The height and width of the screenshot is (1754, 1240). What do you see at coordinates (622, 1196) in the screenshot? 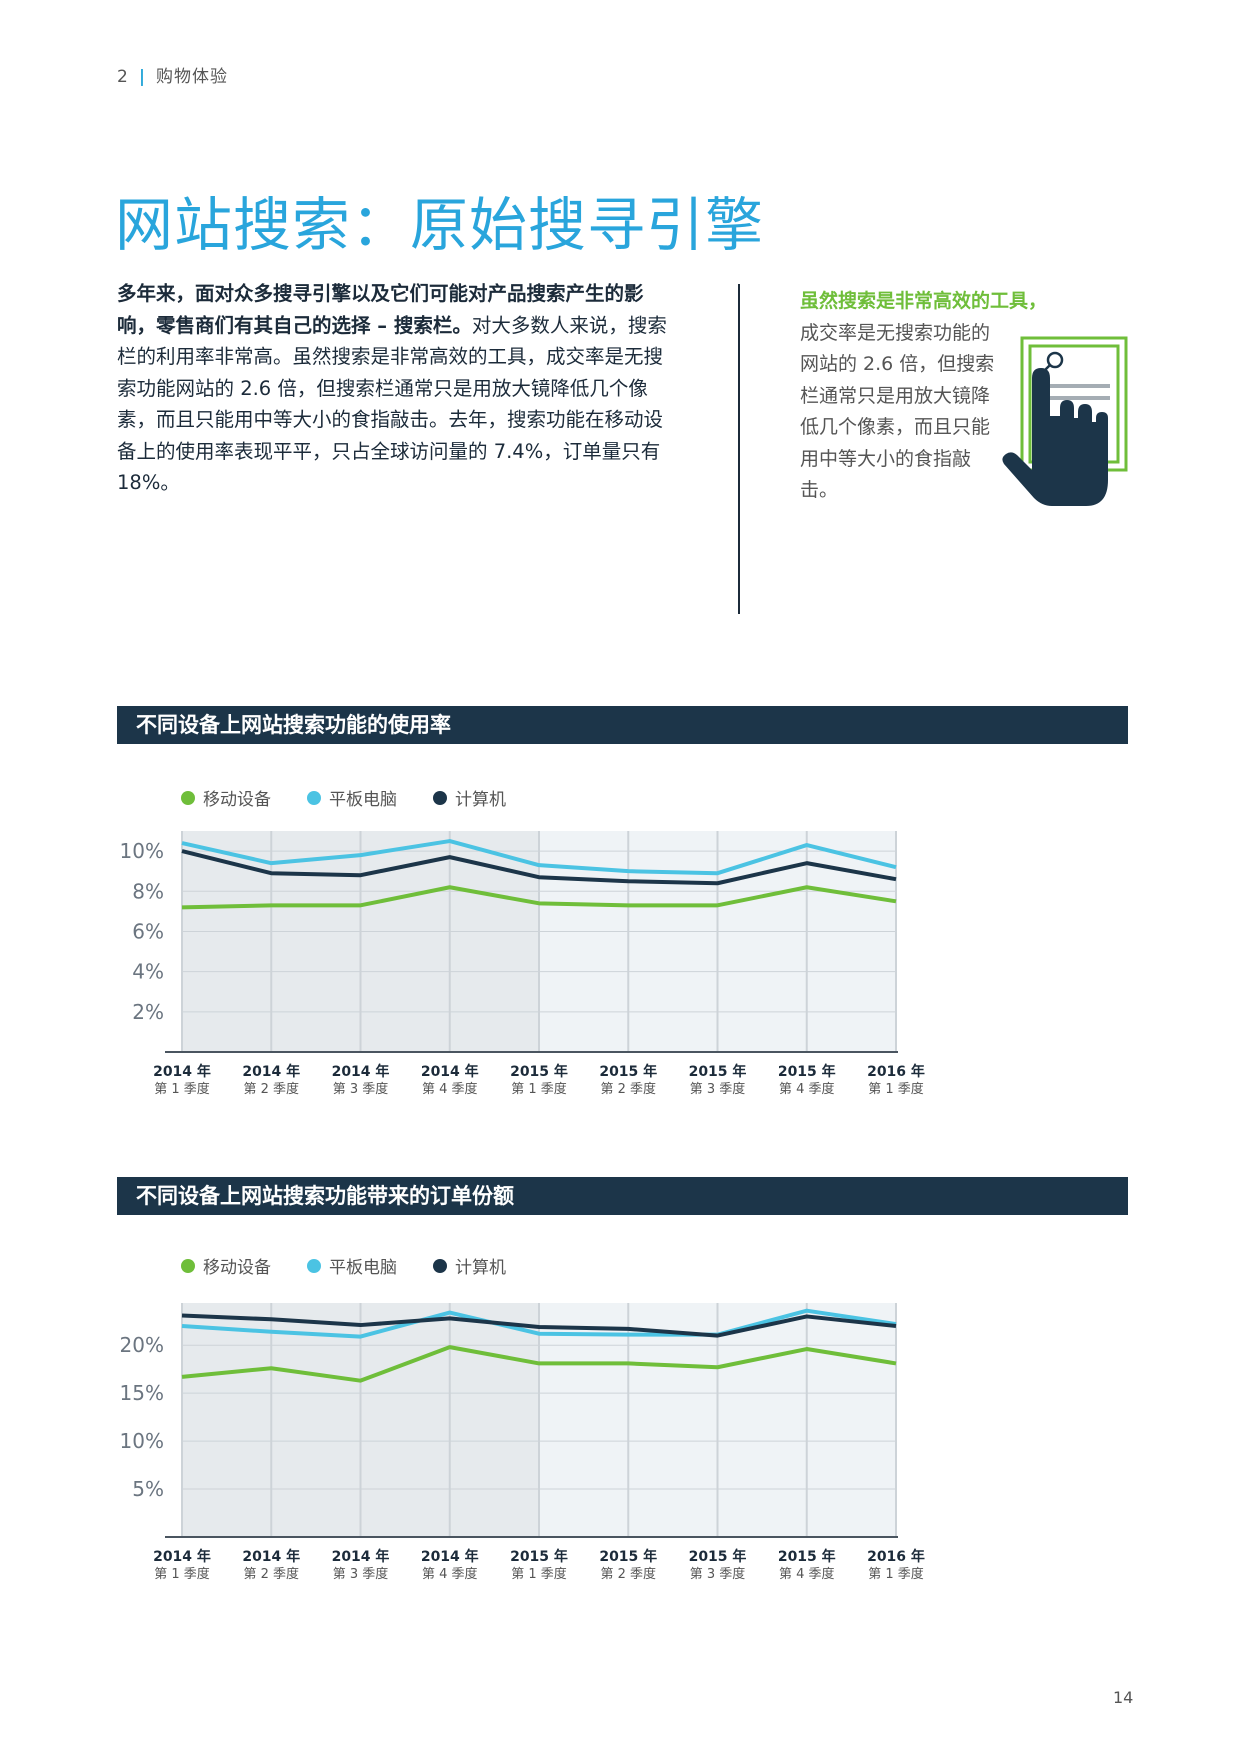
I see `chart-title-bar: 不同设备上网站搜索功能带来的订单份额` at bounding box center [622, 1196].